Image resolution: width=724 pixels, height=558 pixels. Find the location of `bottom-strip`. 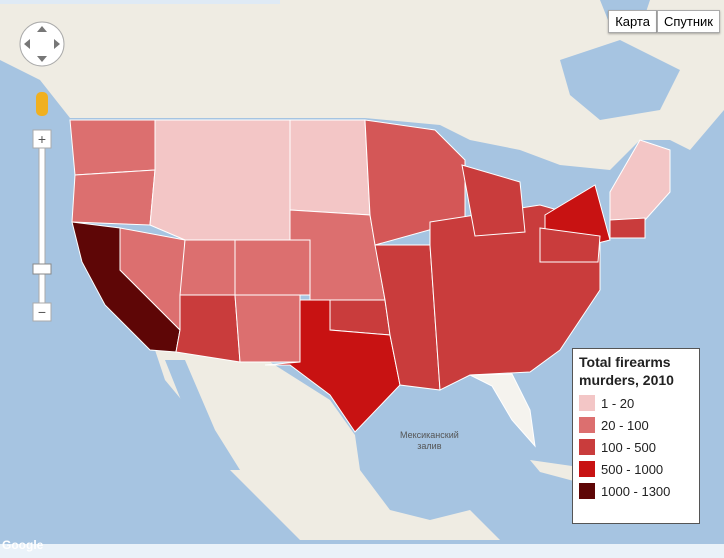

bottom-strip is located at coordinates (362, 551).